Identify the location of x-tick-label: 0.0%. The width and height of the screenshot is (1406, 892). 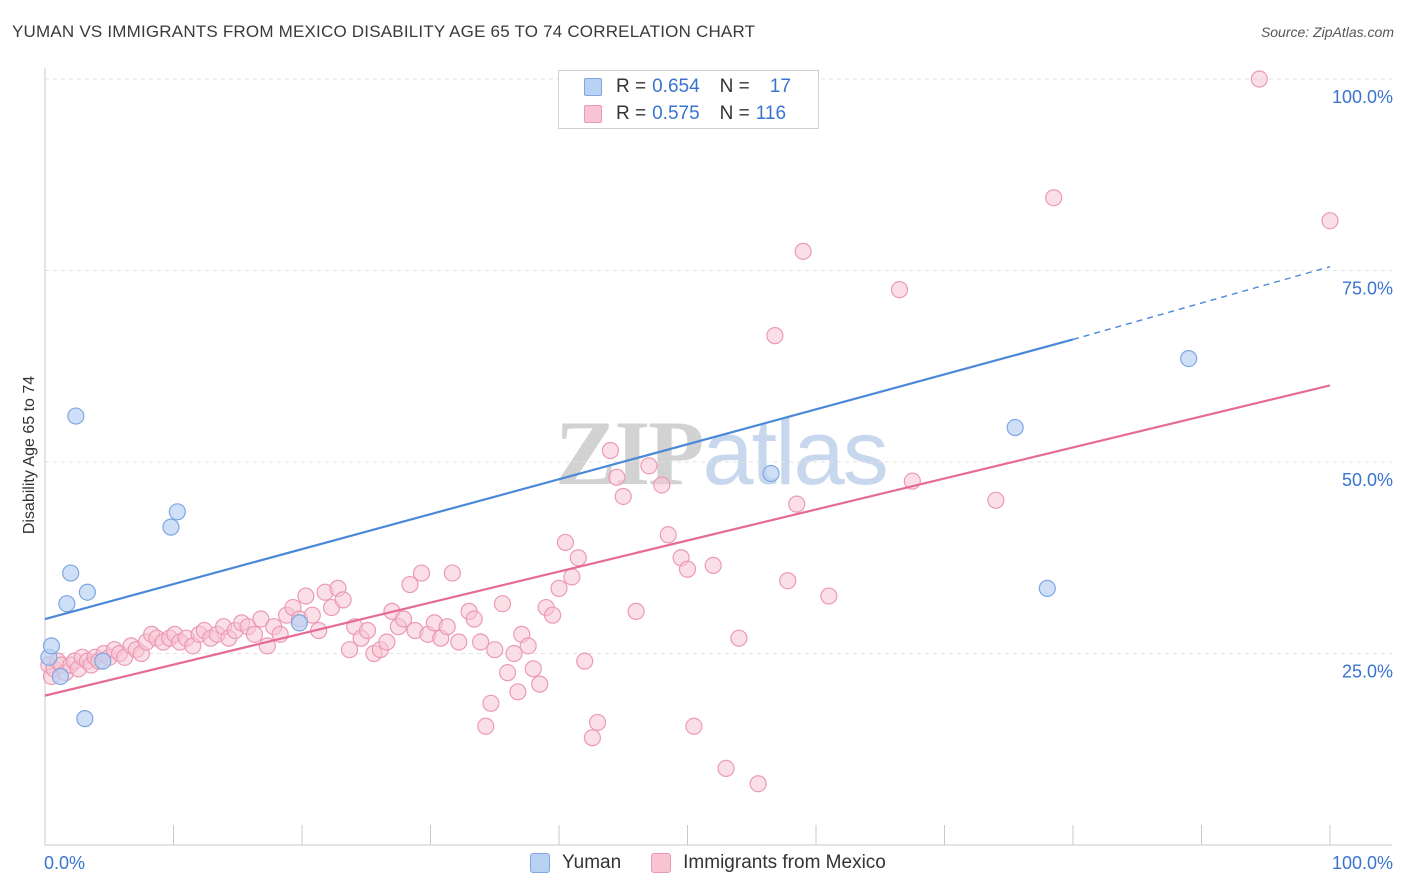
(64, 863).